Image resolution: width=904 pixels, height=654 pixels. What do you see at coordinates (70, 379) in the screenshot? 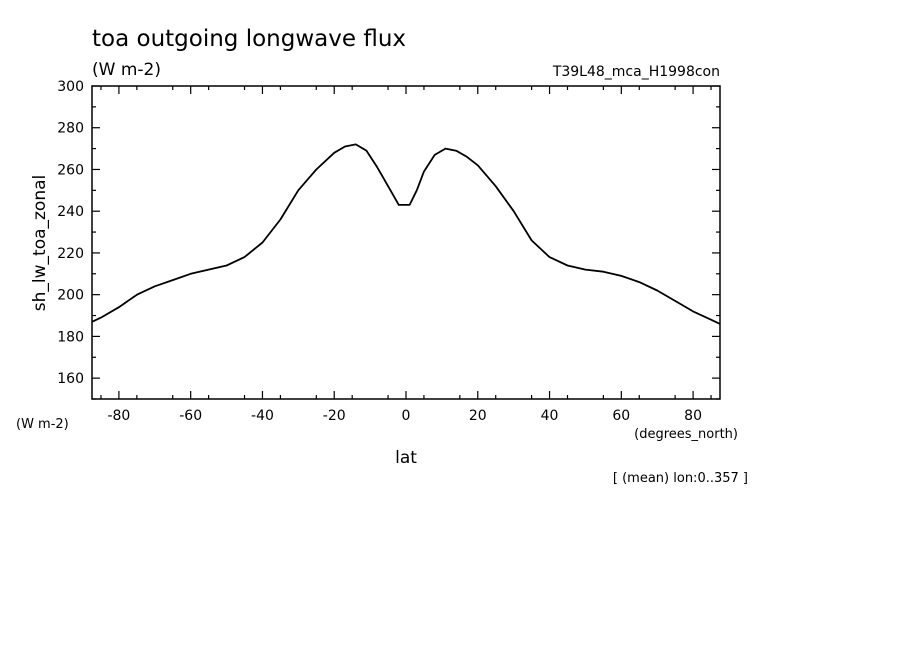
I see `y-tick-label: 160` at bounding box center [70, 379].